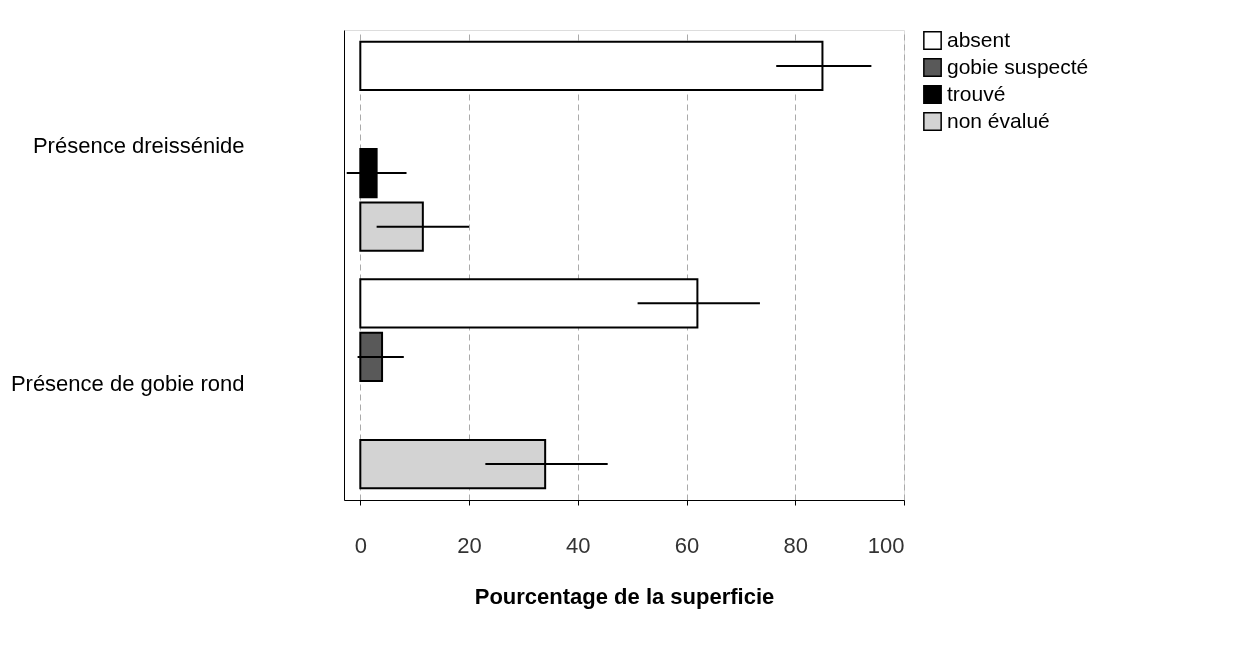 The width and height of the screenshot is (1245, 657). Describe the element at coordinates (127, 383) in the screenshot. I see `y-tick-label: Présence de gobie rond` at that location.